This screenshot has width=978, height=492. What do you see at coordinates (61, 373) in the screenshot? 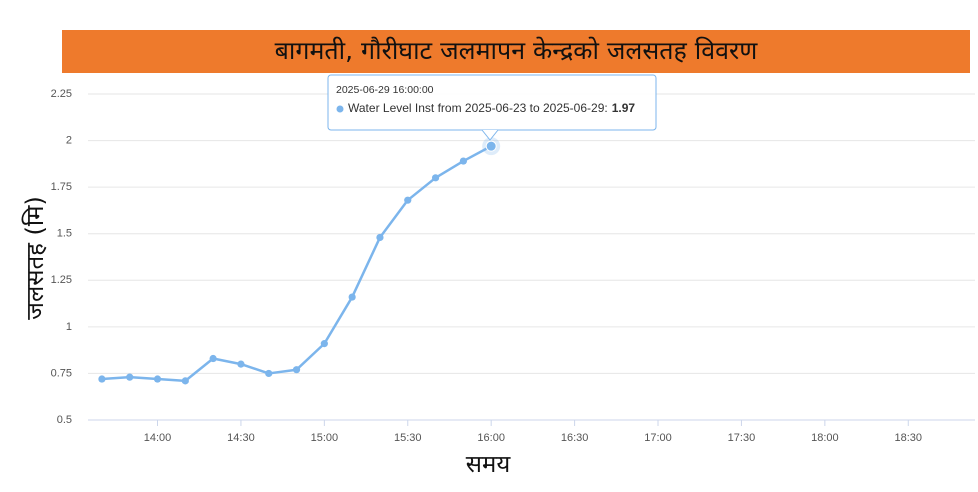
I see `y-tick-label: 0.75` at bounding box center [61, 373].